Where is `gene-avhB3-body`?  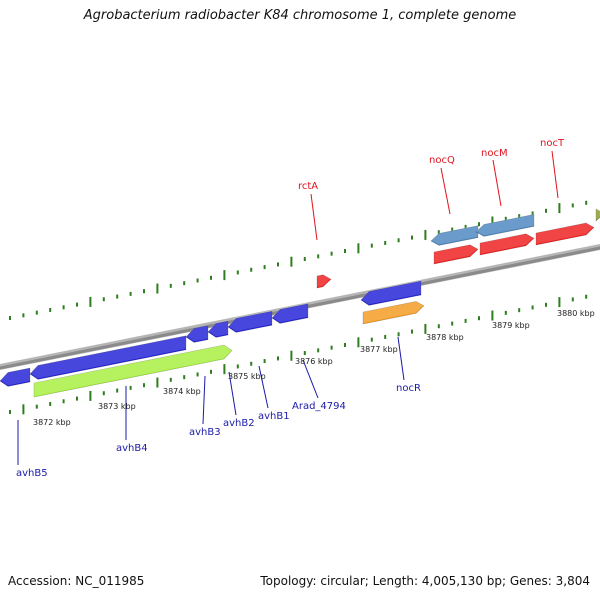
gene-avhB3-body is located at coordinates (197, 334).